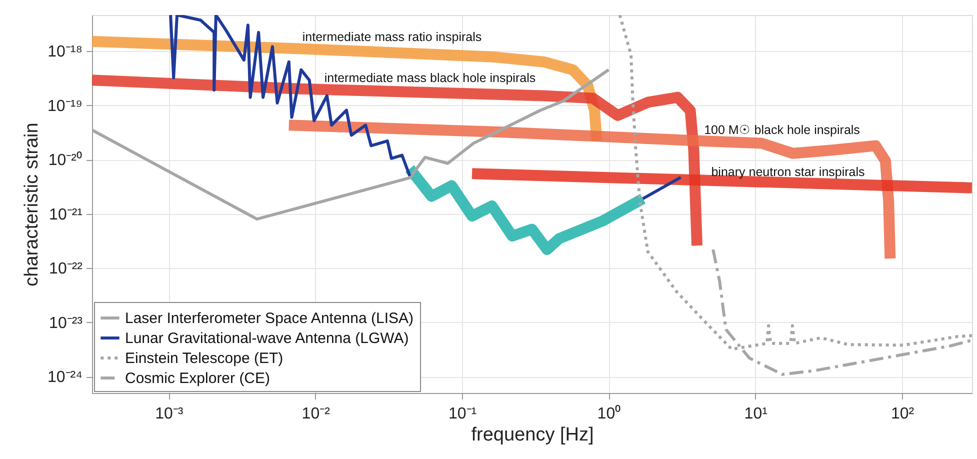 Image resolution: width=977 pixels, height=459 pixels. I want to click on x-axis-title: frequency [Hz], so click(532, 435).